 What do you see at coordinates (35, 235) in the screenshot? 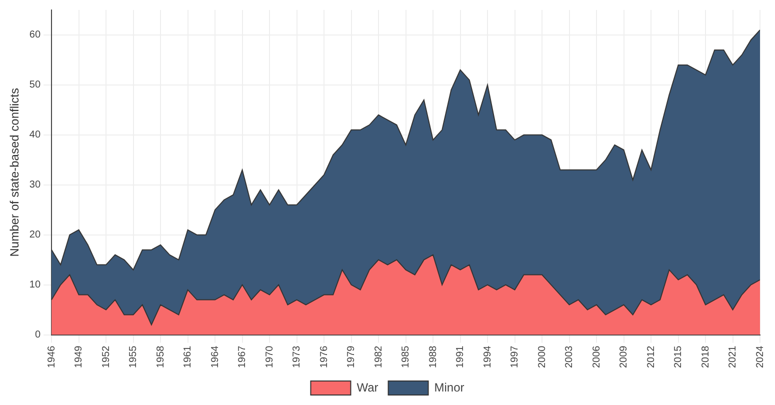
I see `y-tick-label: 20` at bounding box center [35, 235].